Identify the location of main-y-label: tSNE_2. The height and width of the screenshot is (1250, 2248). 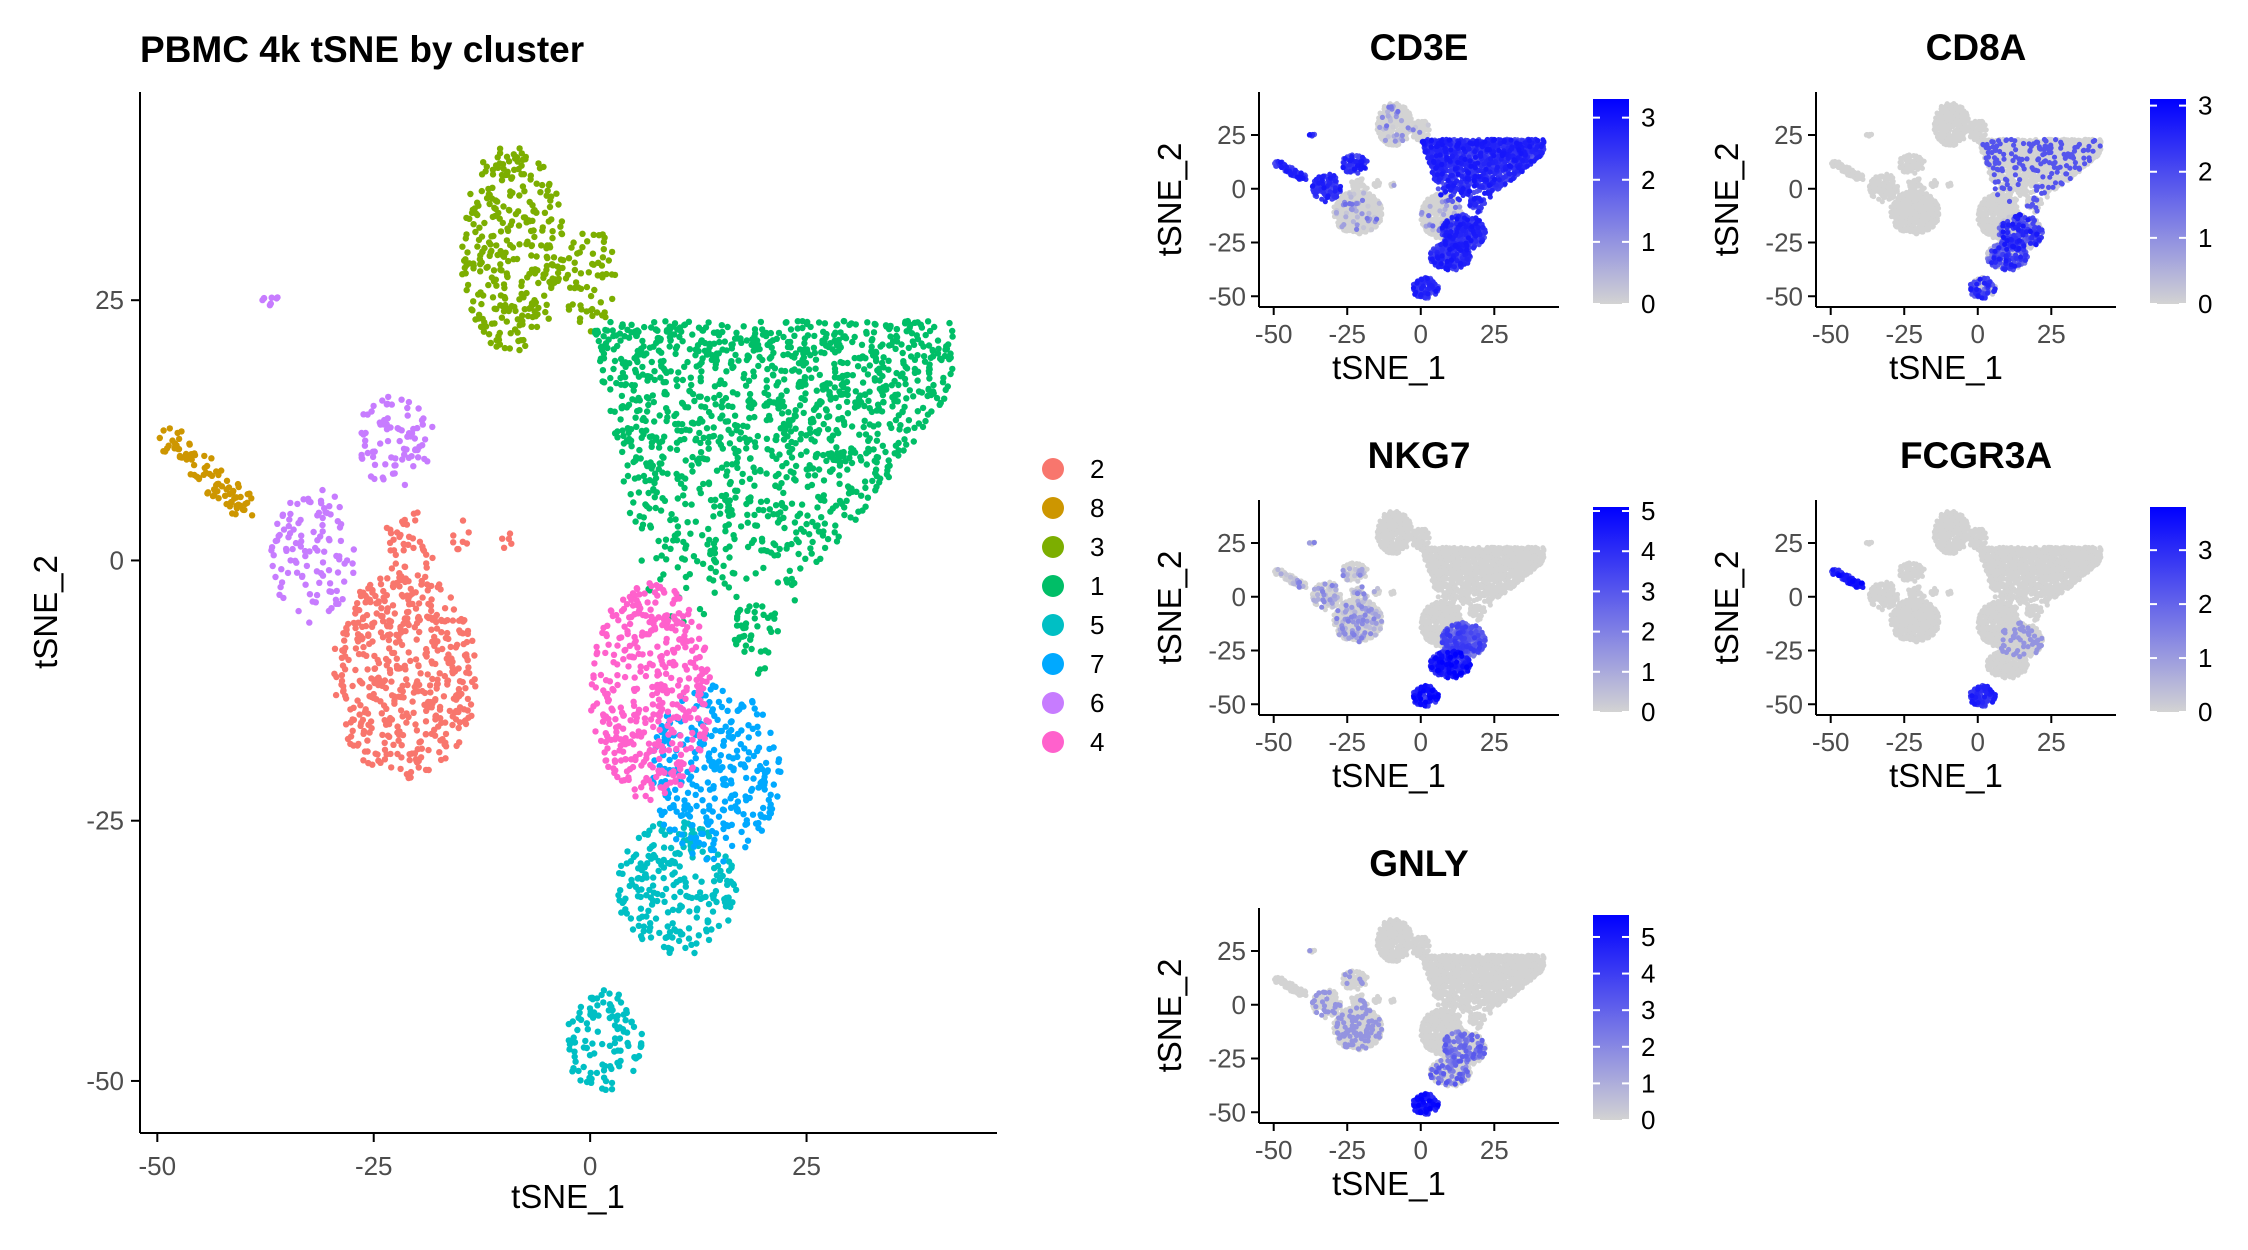
(45, 612).